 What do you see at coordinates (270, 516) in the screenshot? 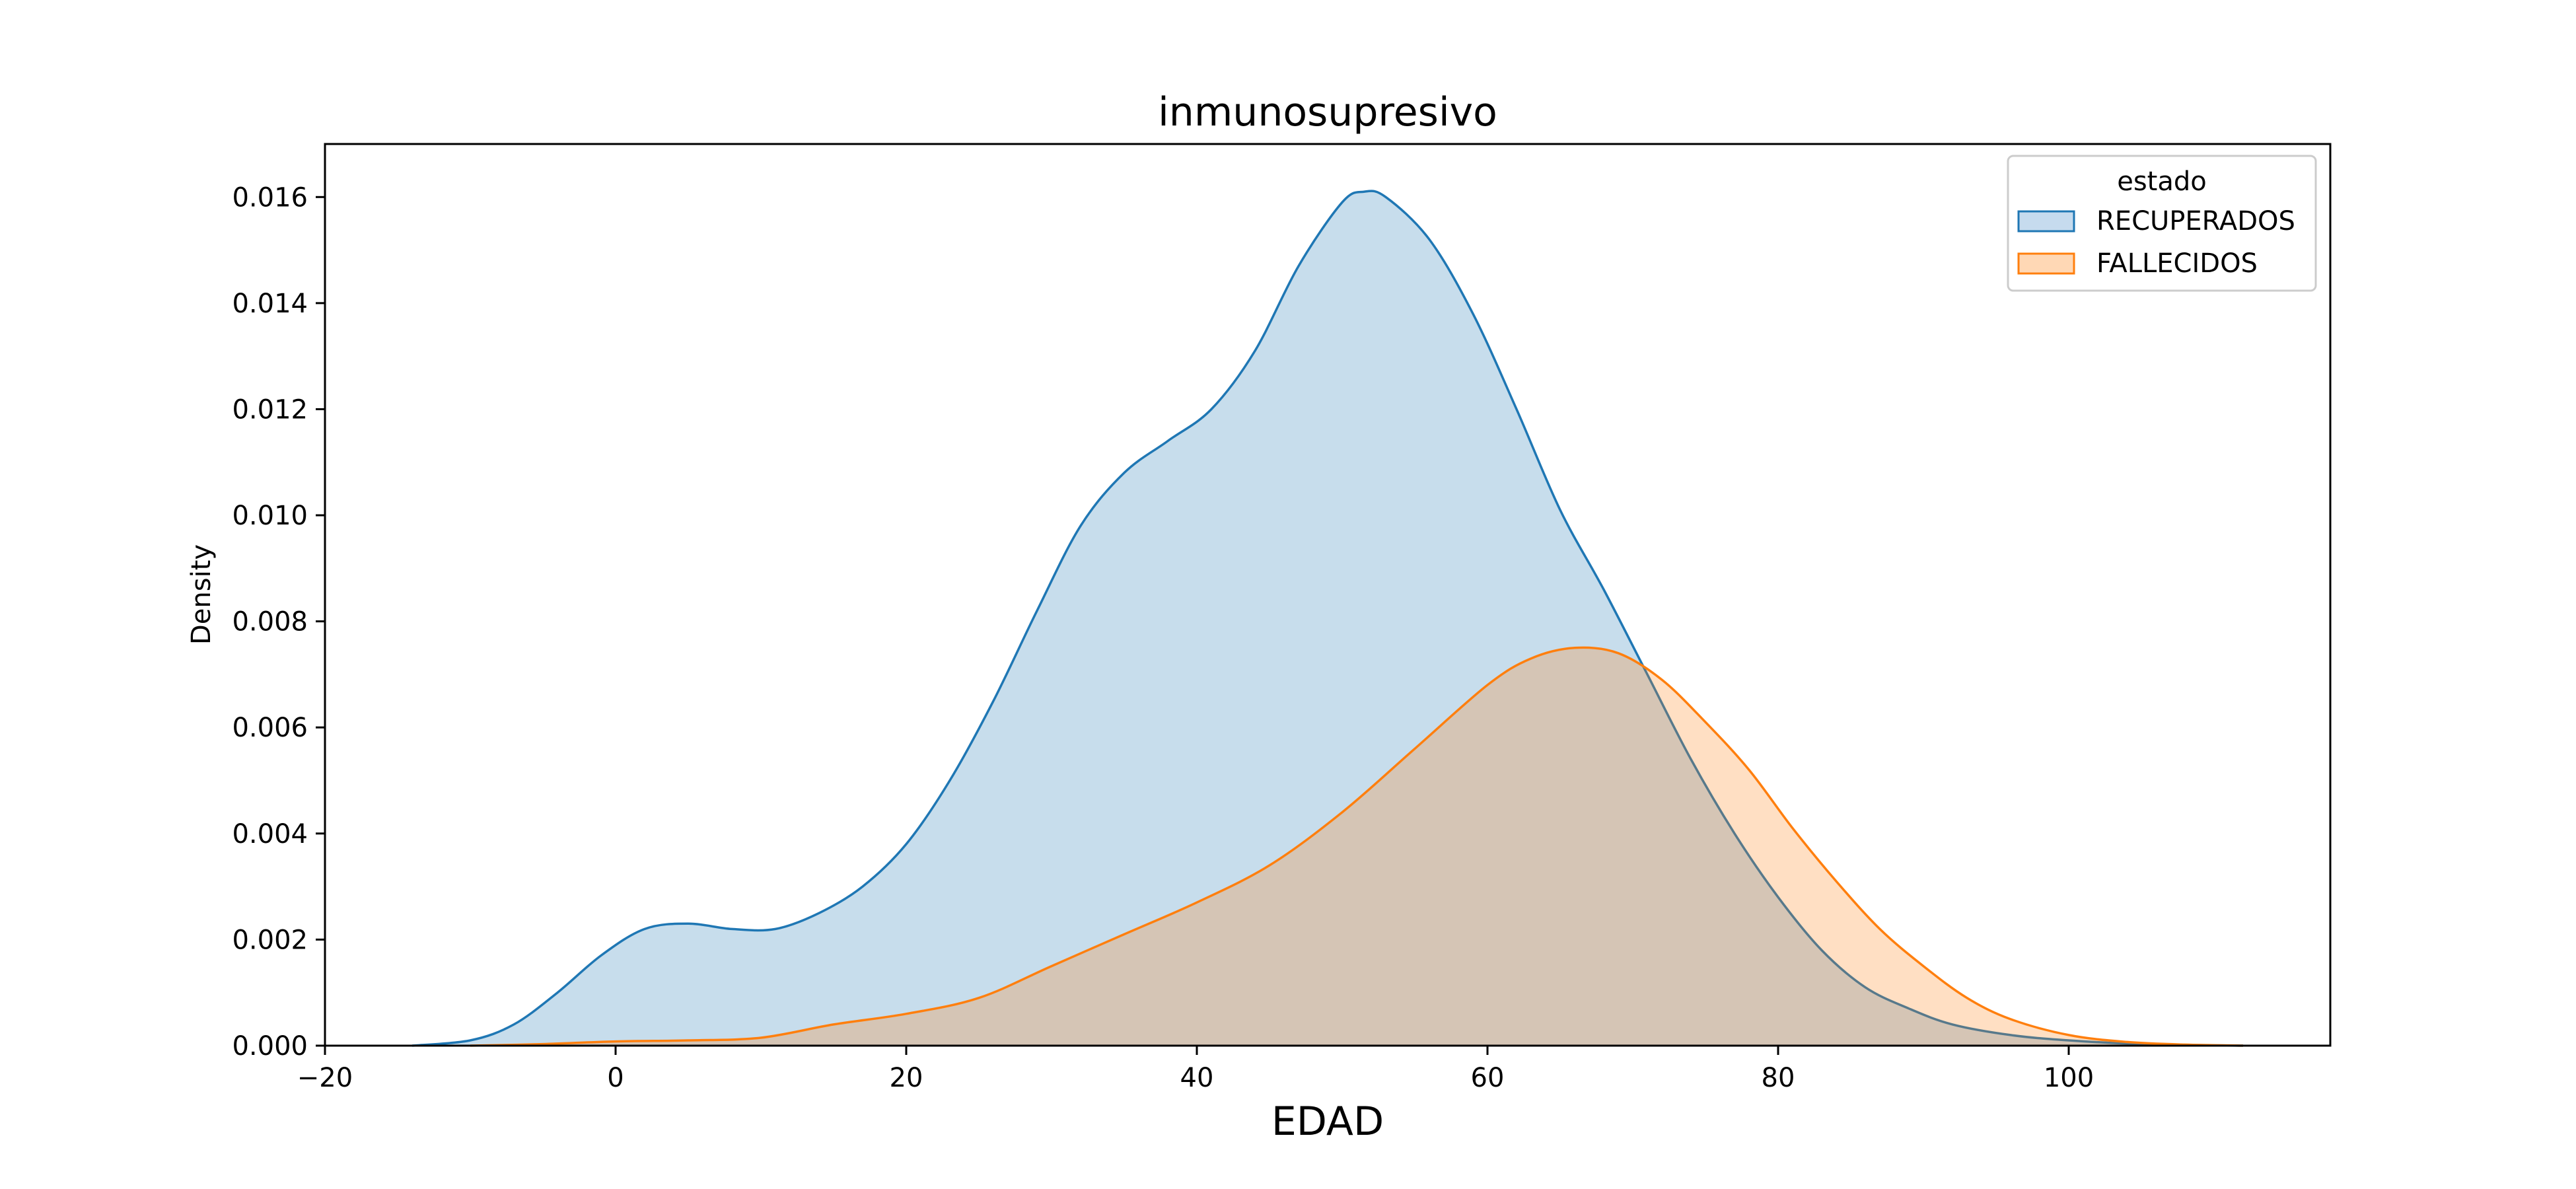
I see `y-tick-label: 0.010` at bounding box center [270, 516].